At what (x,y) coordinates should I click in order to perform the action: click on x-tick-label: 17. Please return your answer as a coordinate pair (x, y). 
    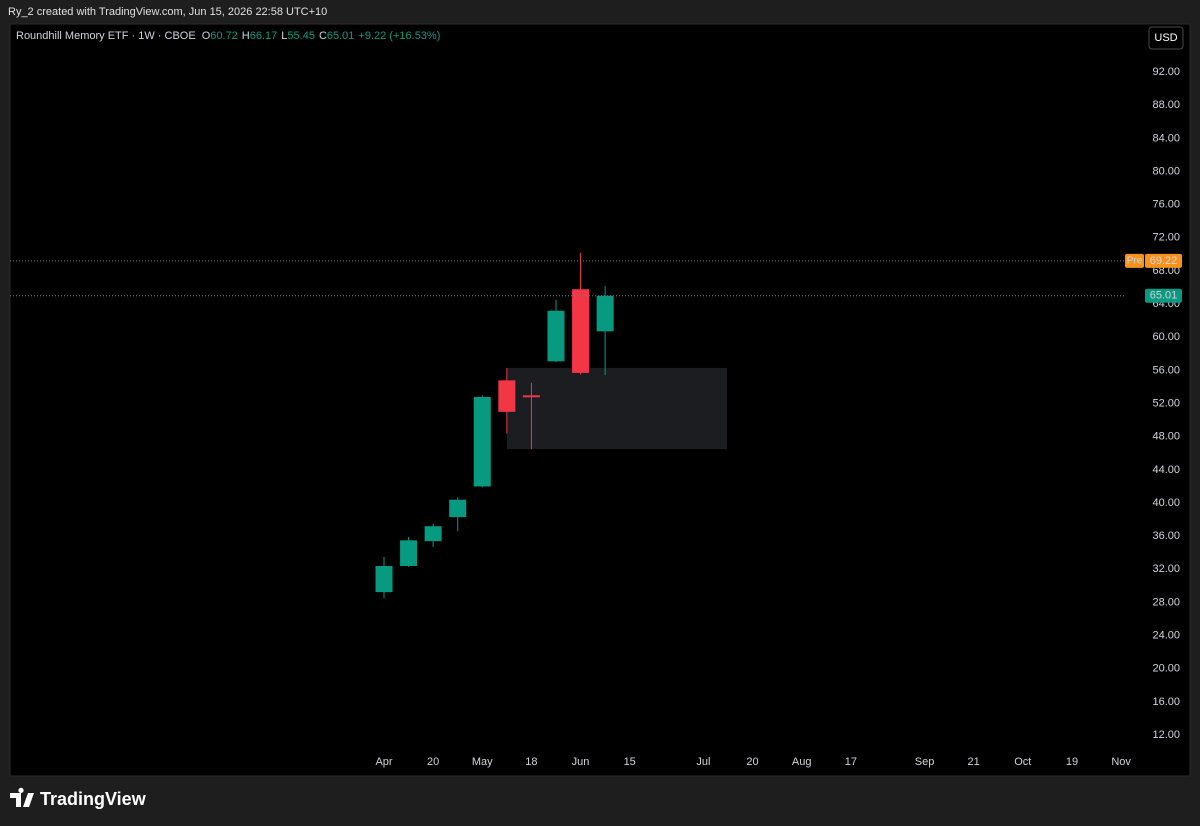
    Looking at the image, I should click on (851, 762).